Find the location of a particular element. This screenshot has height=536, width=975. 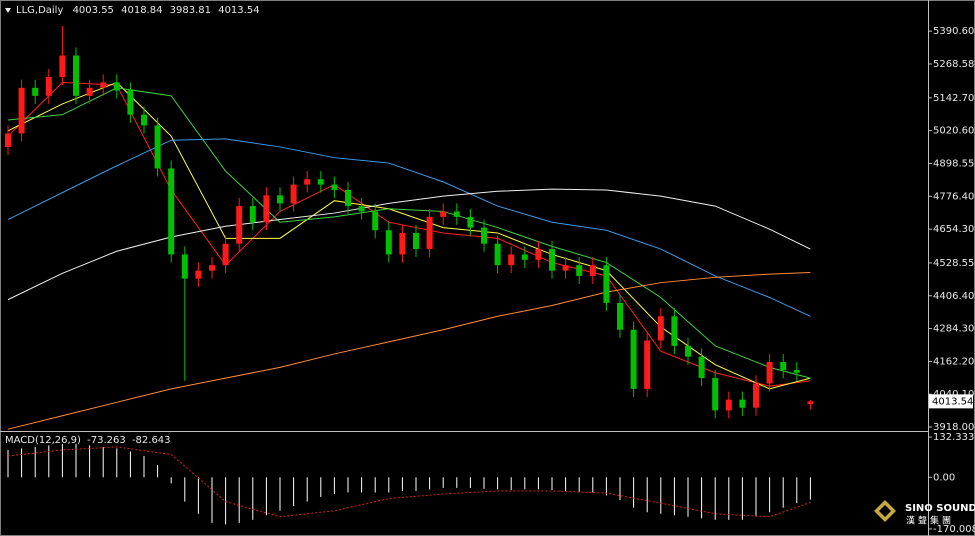

logo-name: SINO SOUND is located at coordinates (940, 508).